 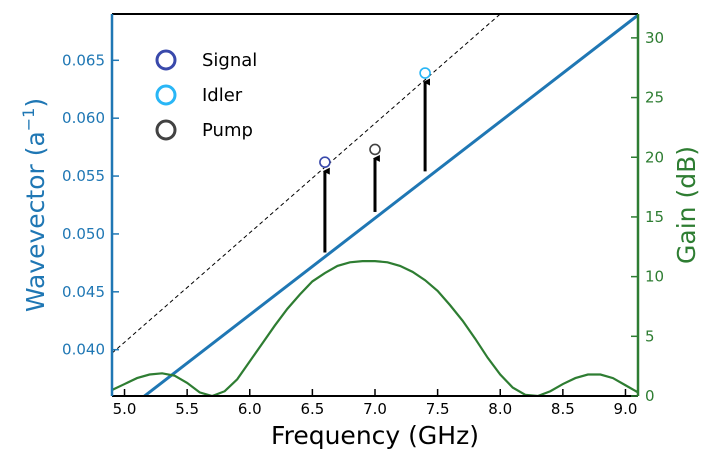 What do you see at coordinates (650, 336) in the screenshot?
I see `y-tick-label-right: 5` at bounding box center [650, 336].